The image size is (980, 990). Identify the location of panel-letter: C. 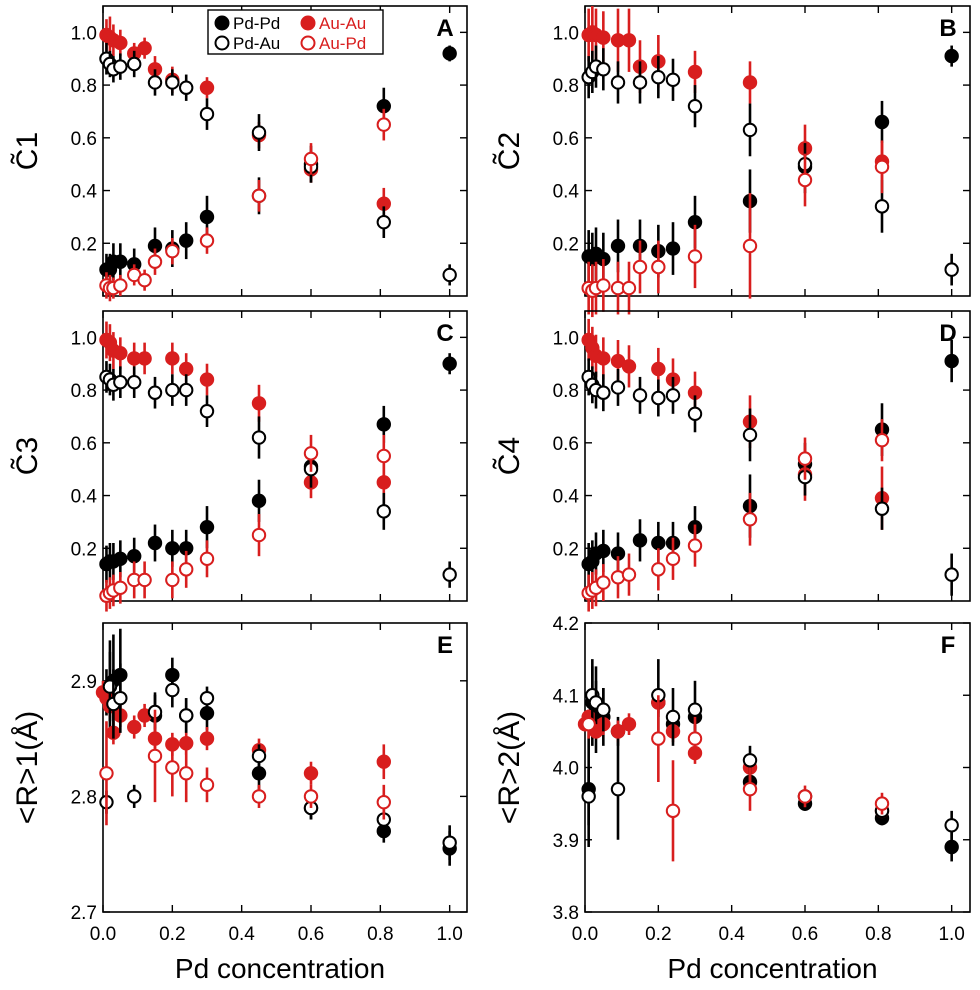
(444, 333).